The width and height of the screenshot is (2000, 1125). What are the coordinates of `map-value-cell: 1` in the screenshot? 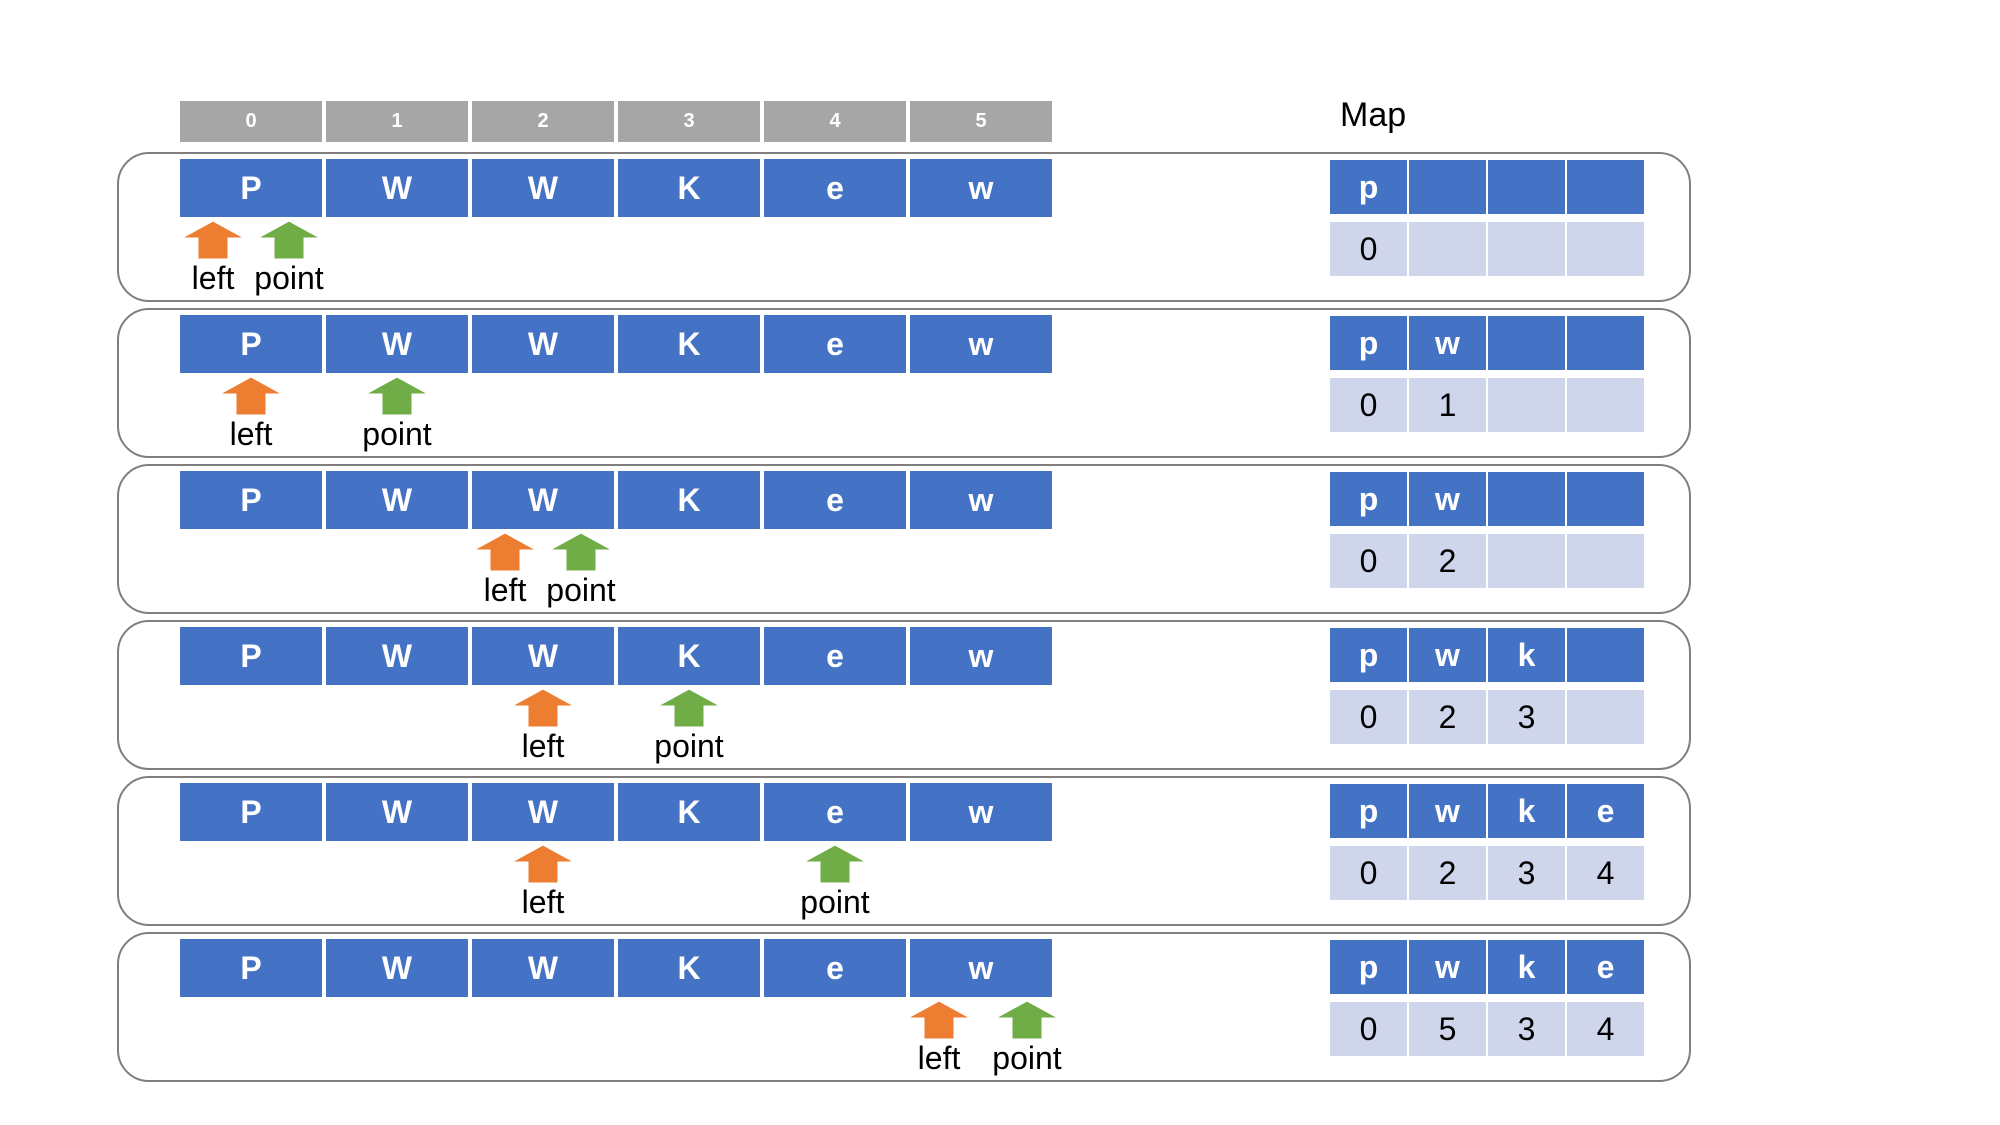 It's located at (1447, 405).